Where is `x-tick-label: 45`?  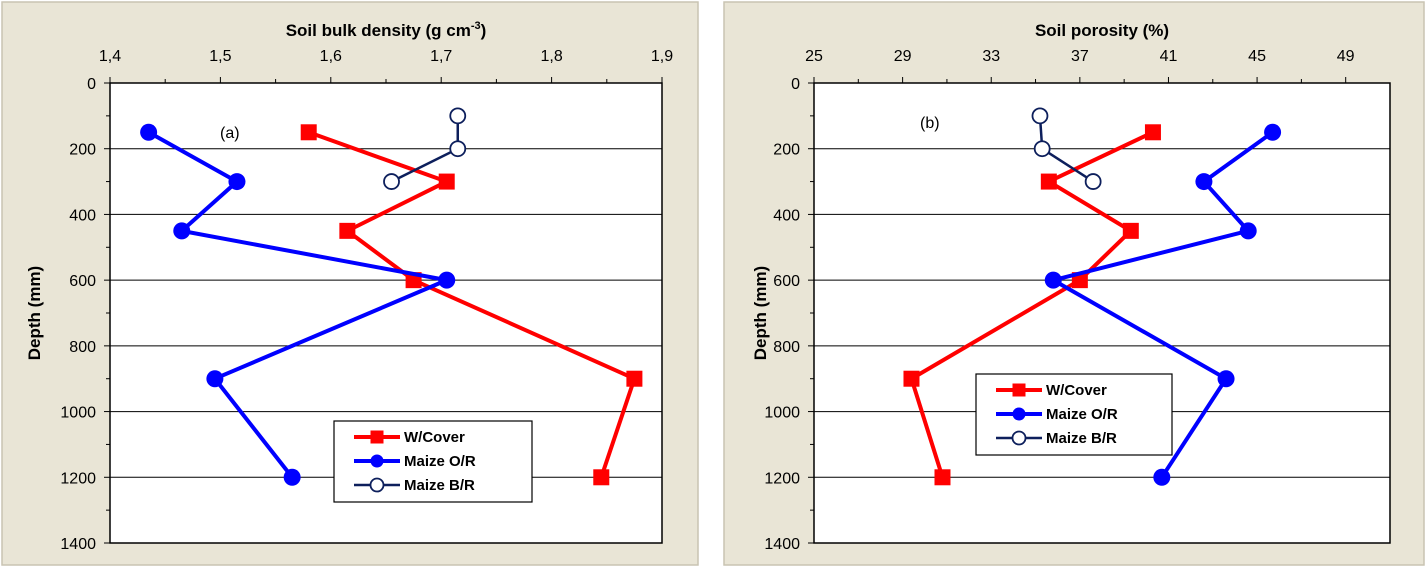 x-tick-label: 45 is located at coordinates (1257, 56).